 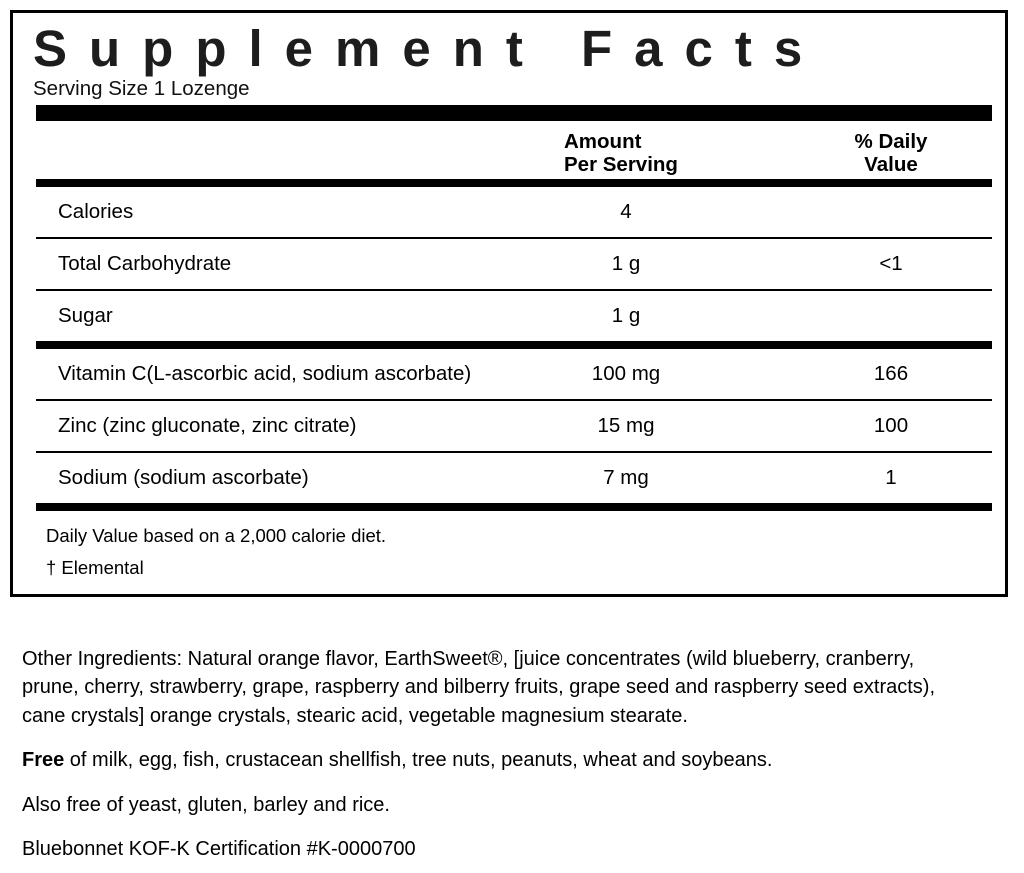 What do you see at coordinates (626, 374) in the screenshot?
I see `nutrient-amount: 100 mg` at bounding box center [626, 374].